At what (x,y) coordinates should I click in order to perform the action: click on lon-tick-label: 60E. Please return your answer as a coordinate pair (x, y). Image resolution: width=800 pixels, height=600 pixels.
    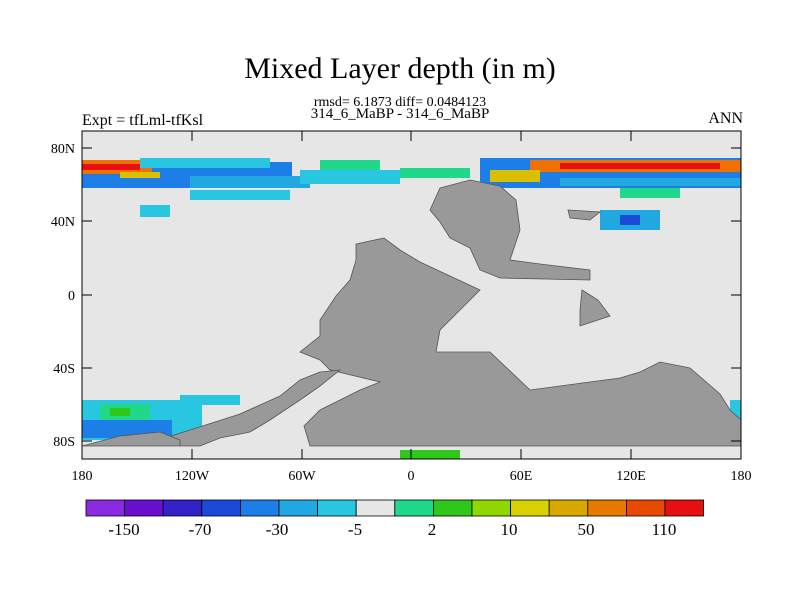
    Looking at the image, I should click on (521, 476).